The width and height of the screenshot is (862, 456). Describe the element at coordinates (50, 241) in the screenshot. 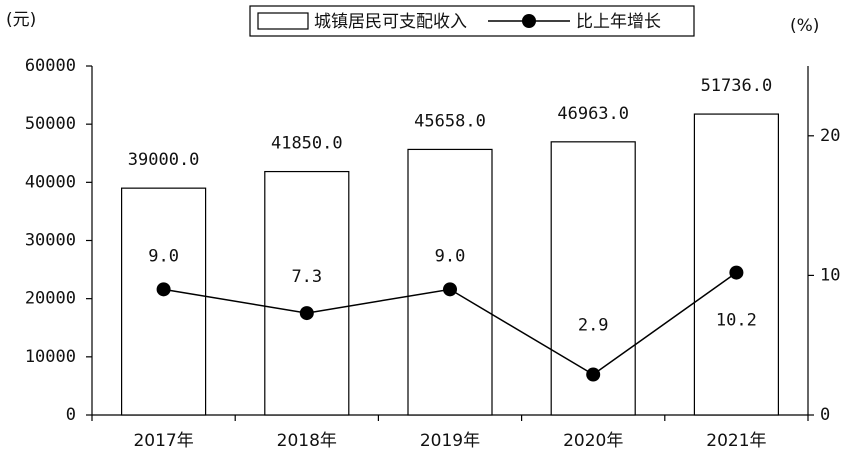

I see `y-tick-label: 30000` at that location.